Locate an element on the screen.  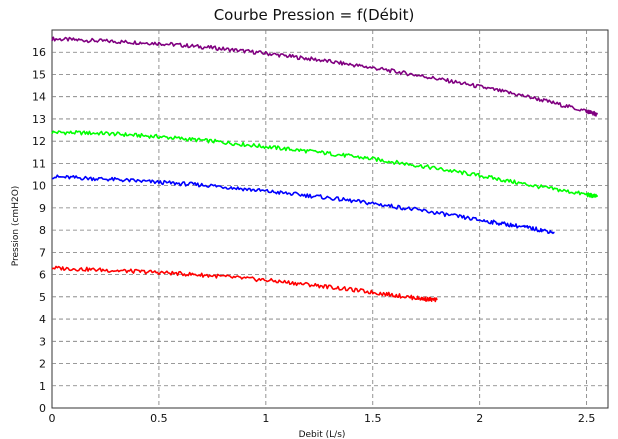
y-tick-label: 13 is located at coordinates (39, 119).